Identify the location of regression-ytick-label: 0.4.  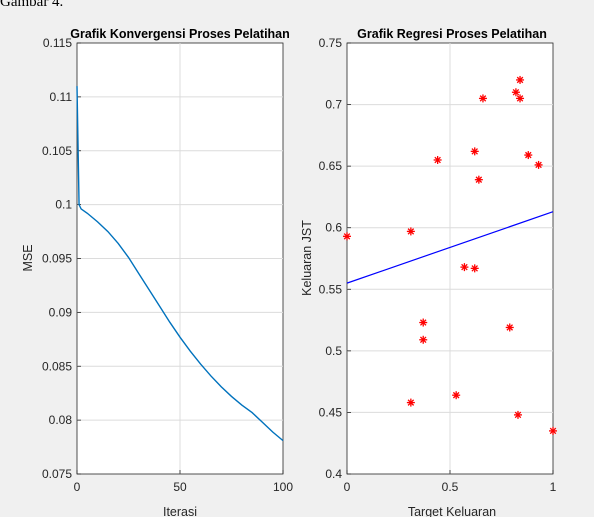
(333, 474).